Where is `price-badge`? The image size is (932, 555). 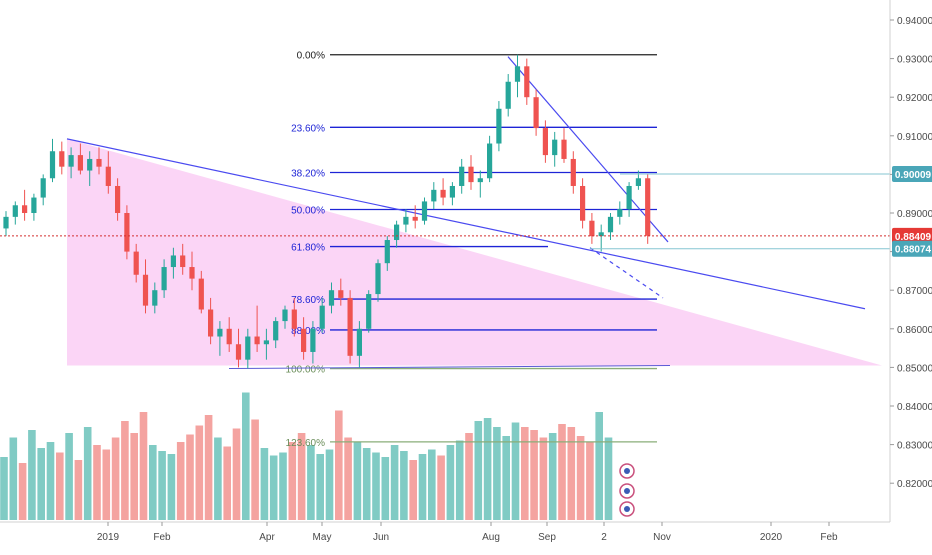
price-badge is located at coordinates (912, 248).